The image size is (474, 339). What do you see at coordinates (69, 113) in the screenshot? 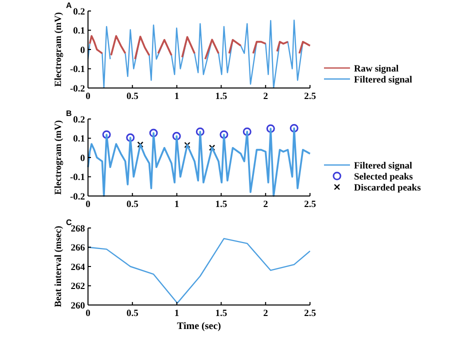
I see `chart-title: B` at bounding box center [69, 113].